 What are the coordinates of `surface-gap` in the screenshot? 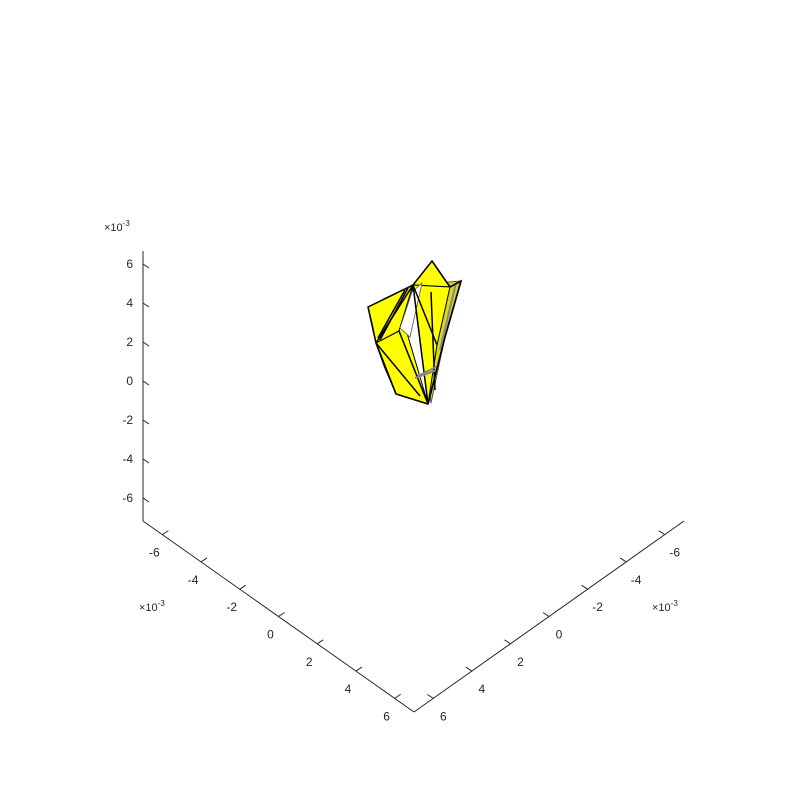 It's located at (411, 309).